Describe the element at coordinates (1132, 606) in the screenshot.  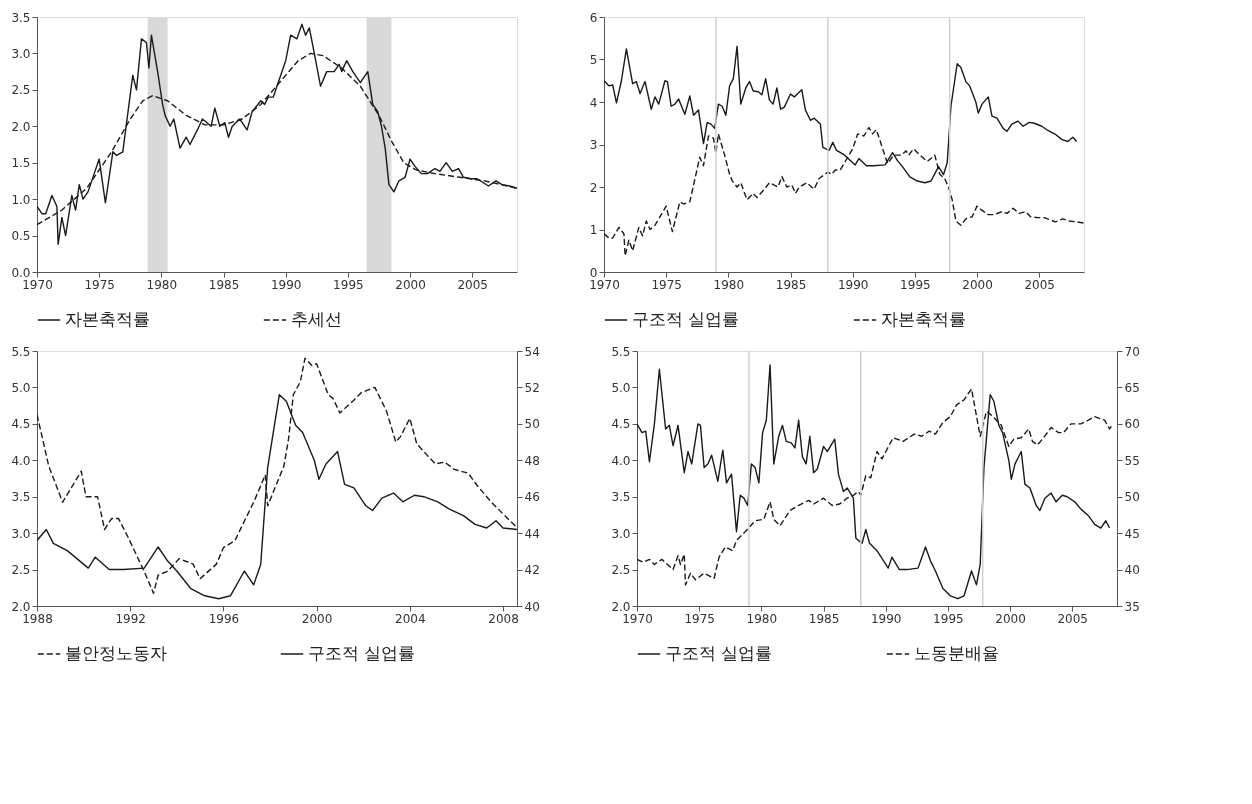
I see `y2-tick-label: 35` at that location.